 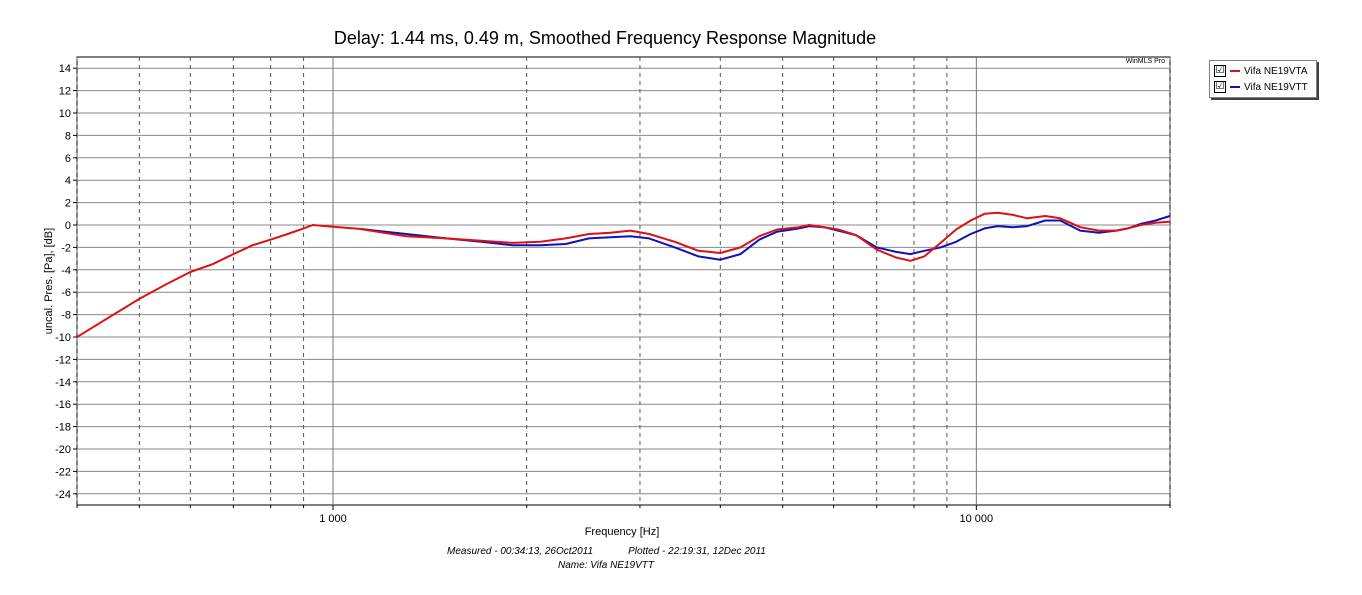 What do you see at coordinates (68, 204) in the screenshot?
I see `y-tick-label: 2` at bounding box center [68, 204].